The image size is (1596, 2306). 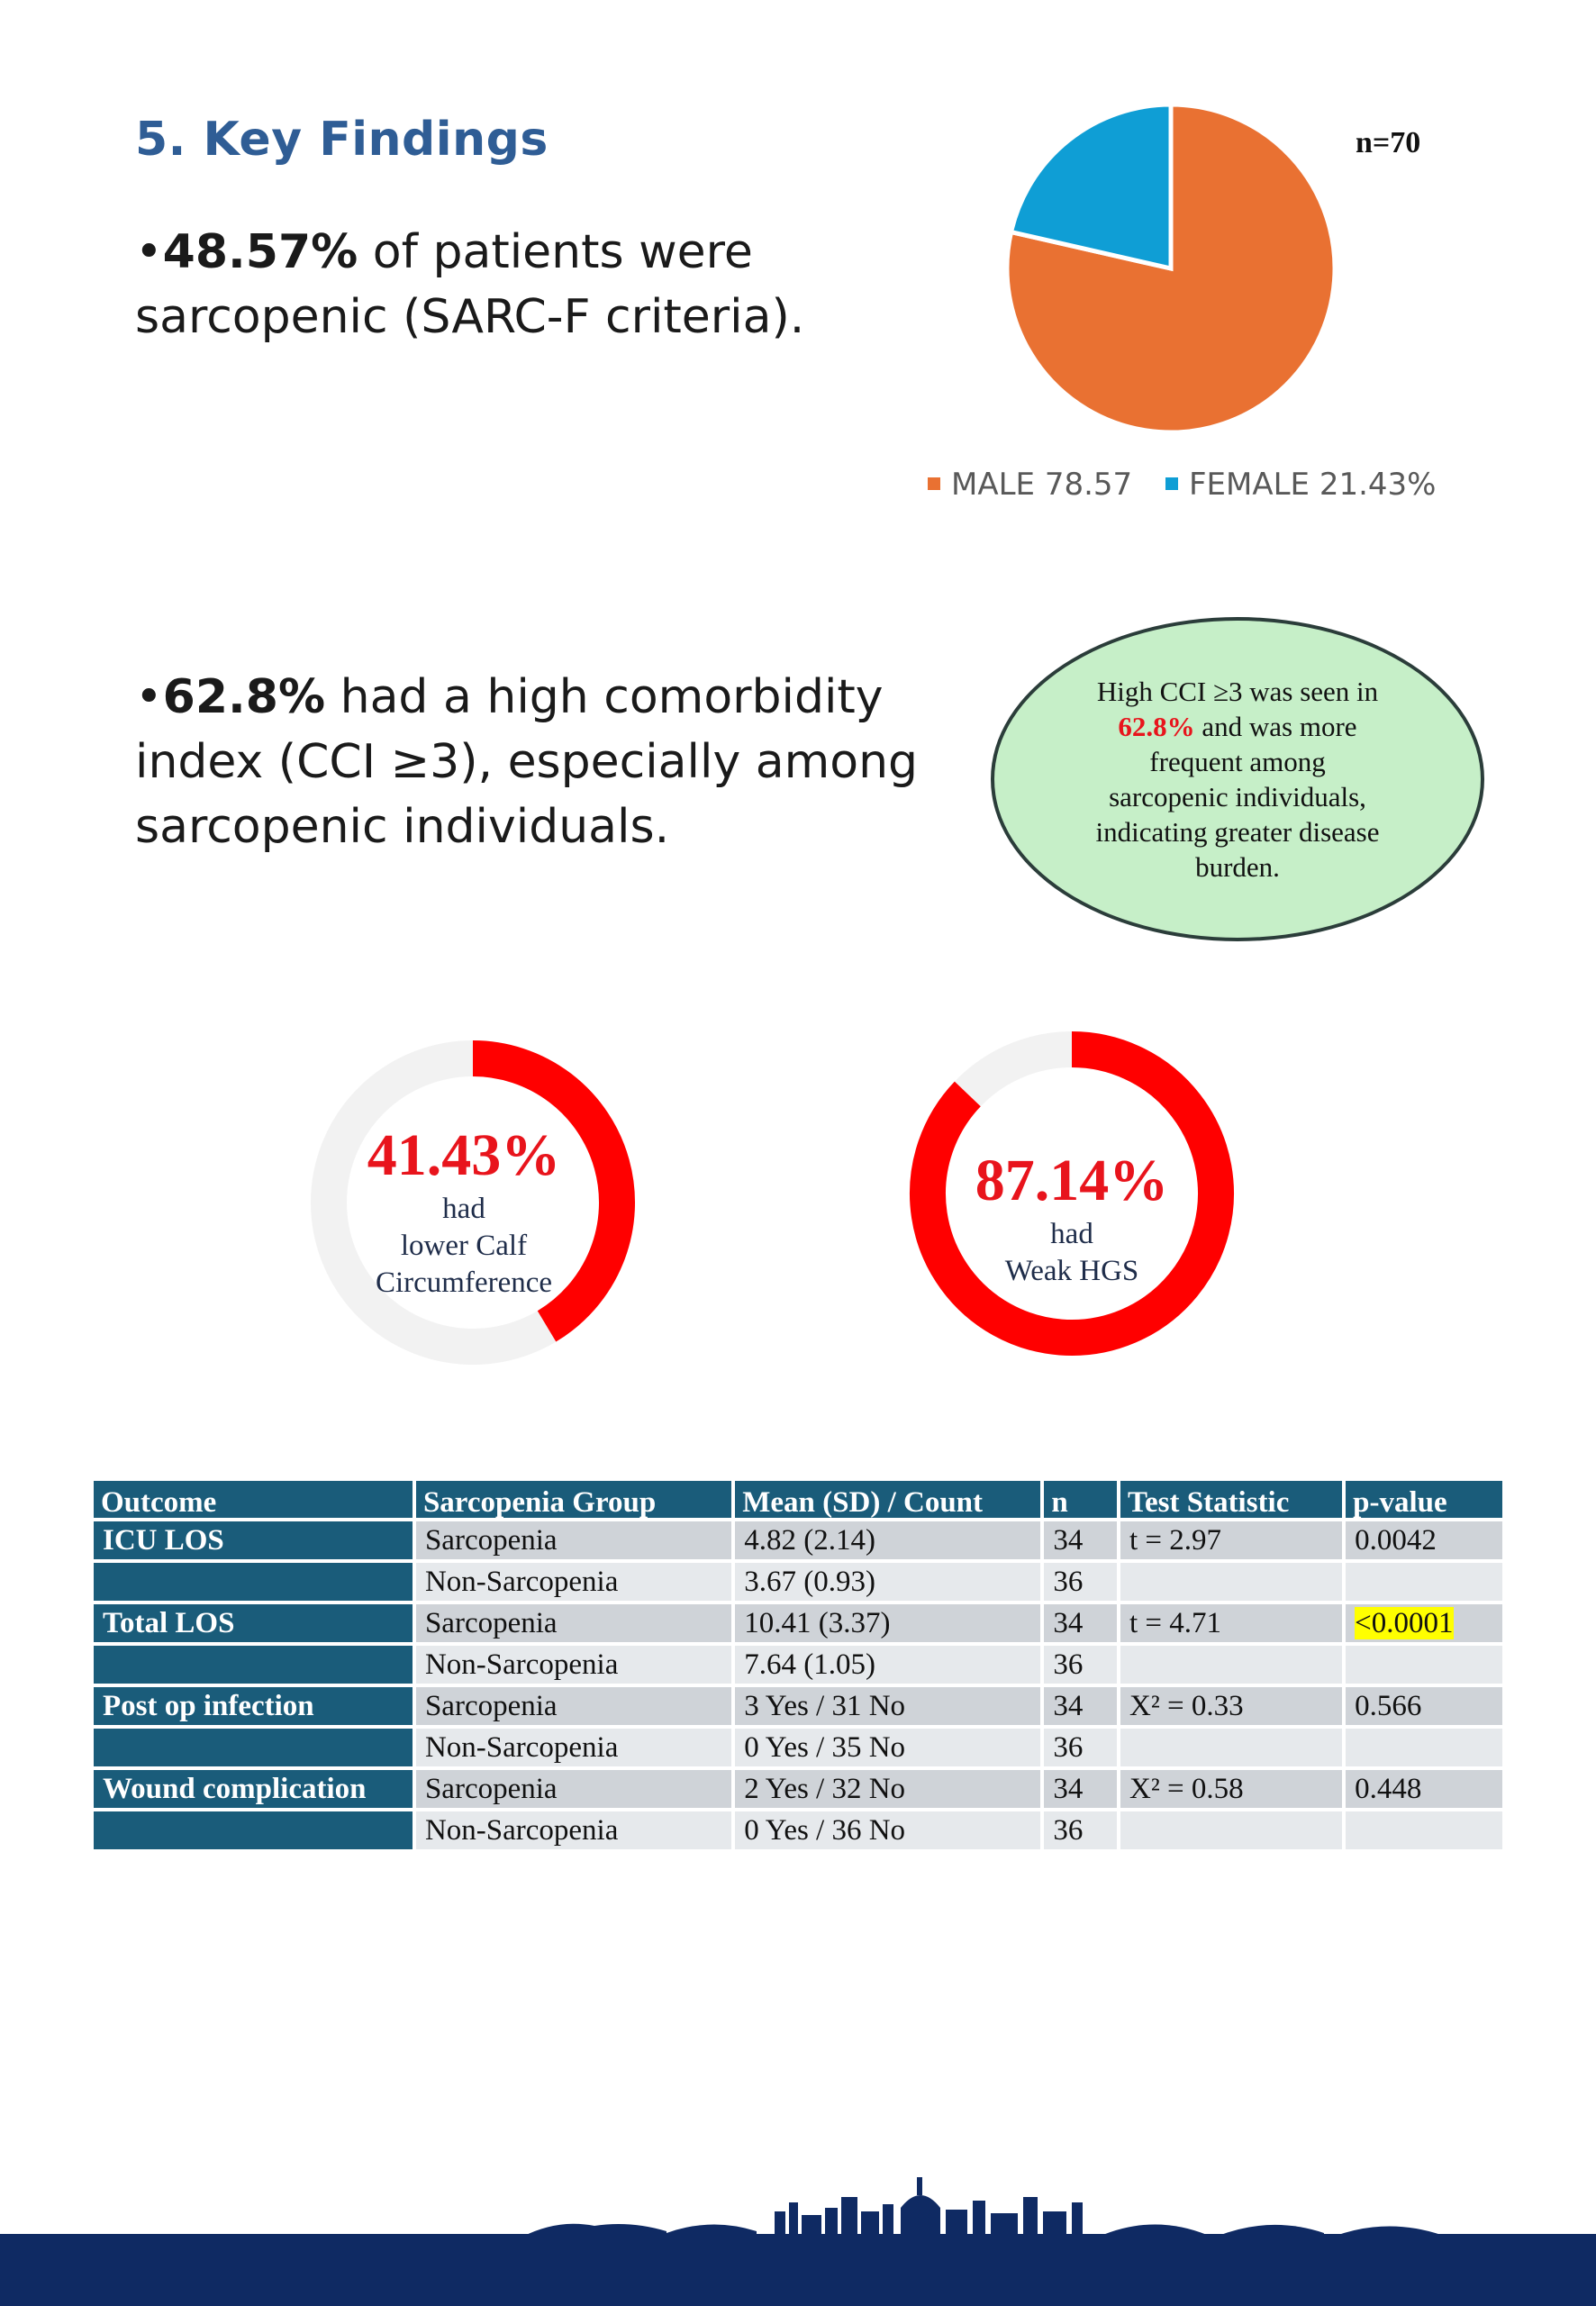 I want to click on callout-line1: High CCI ≥3 was seen in, so click(x=1237, y=691).